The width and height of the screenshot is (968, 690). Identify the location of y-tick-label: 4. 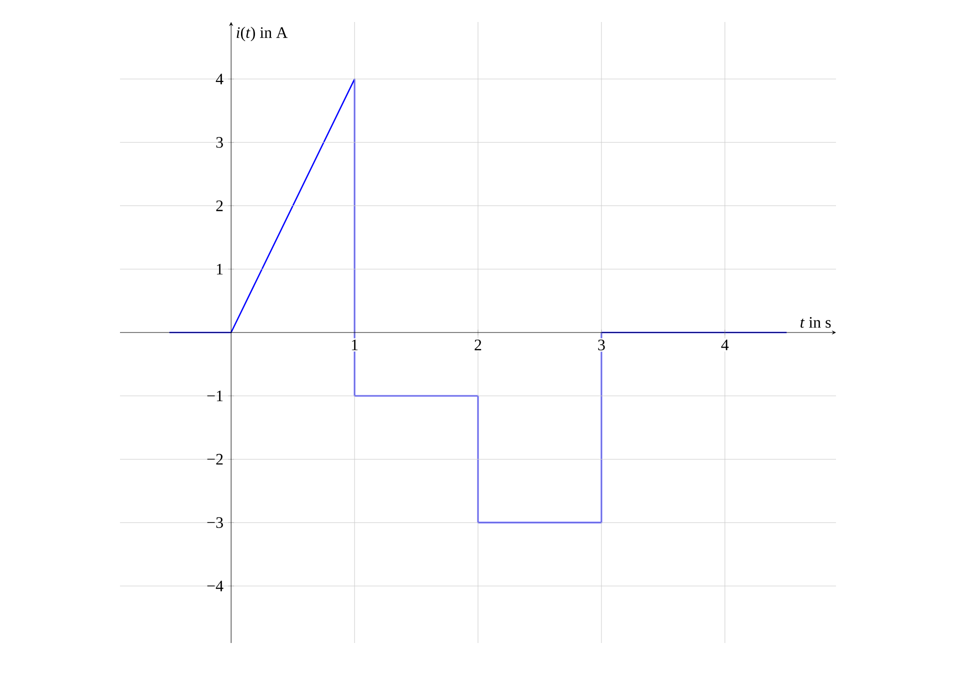
(220, 79).